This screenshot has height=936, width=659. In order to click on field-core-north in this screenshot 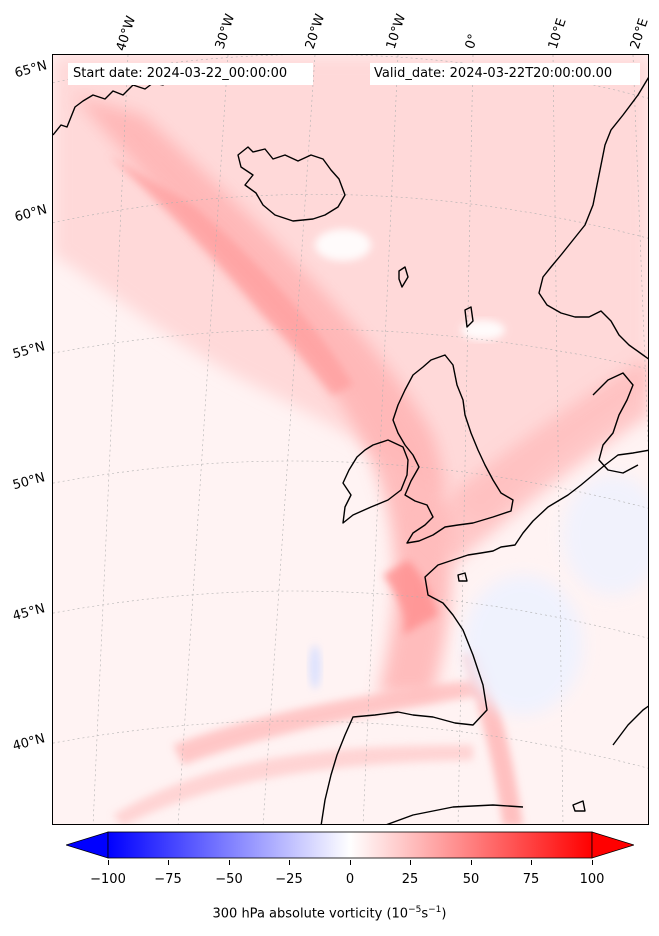, I will do `click(230, 275)`.